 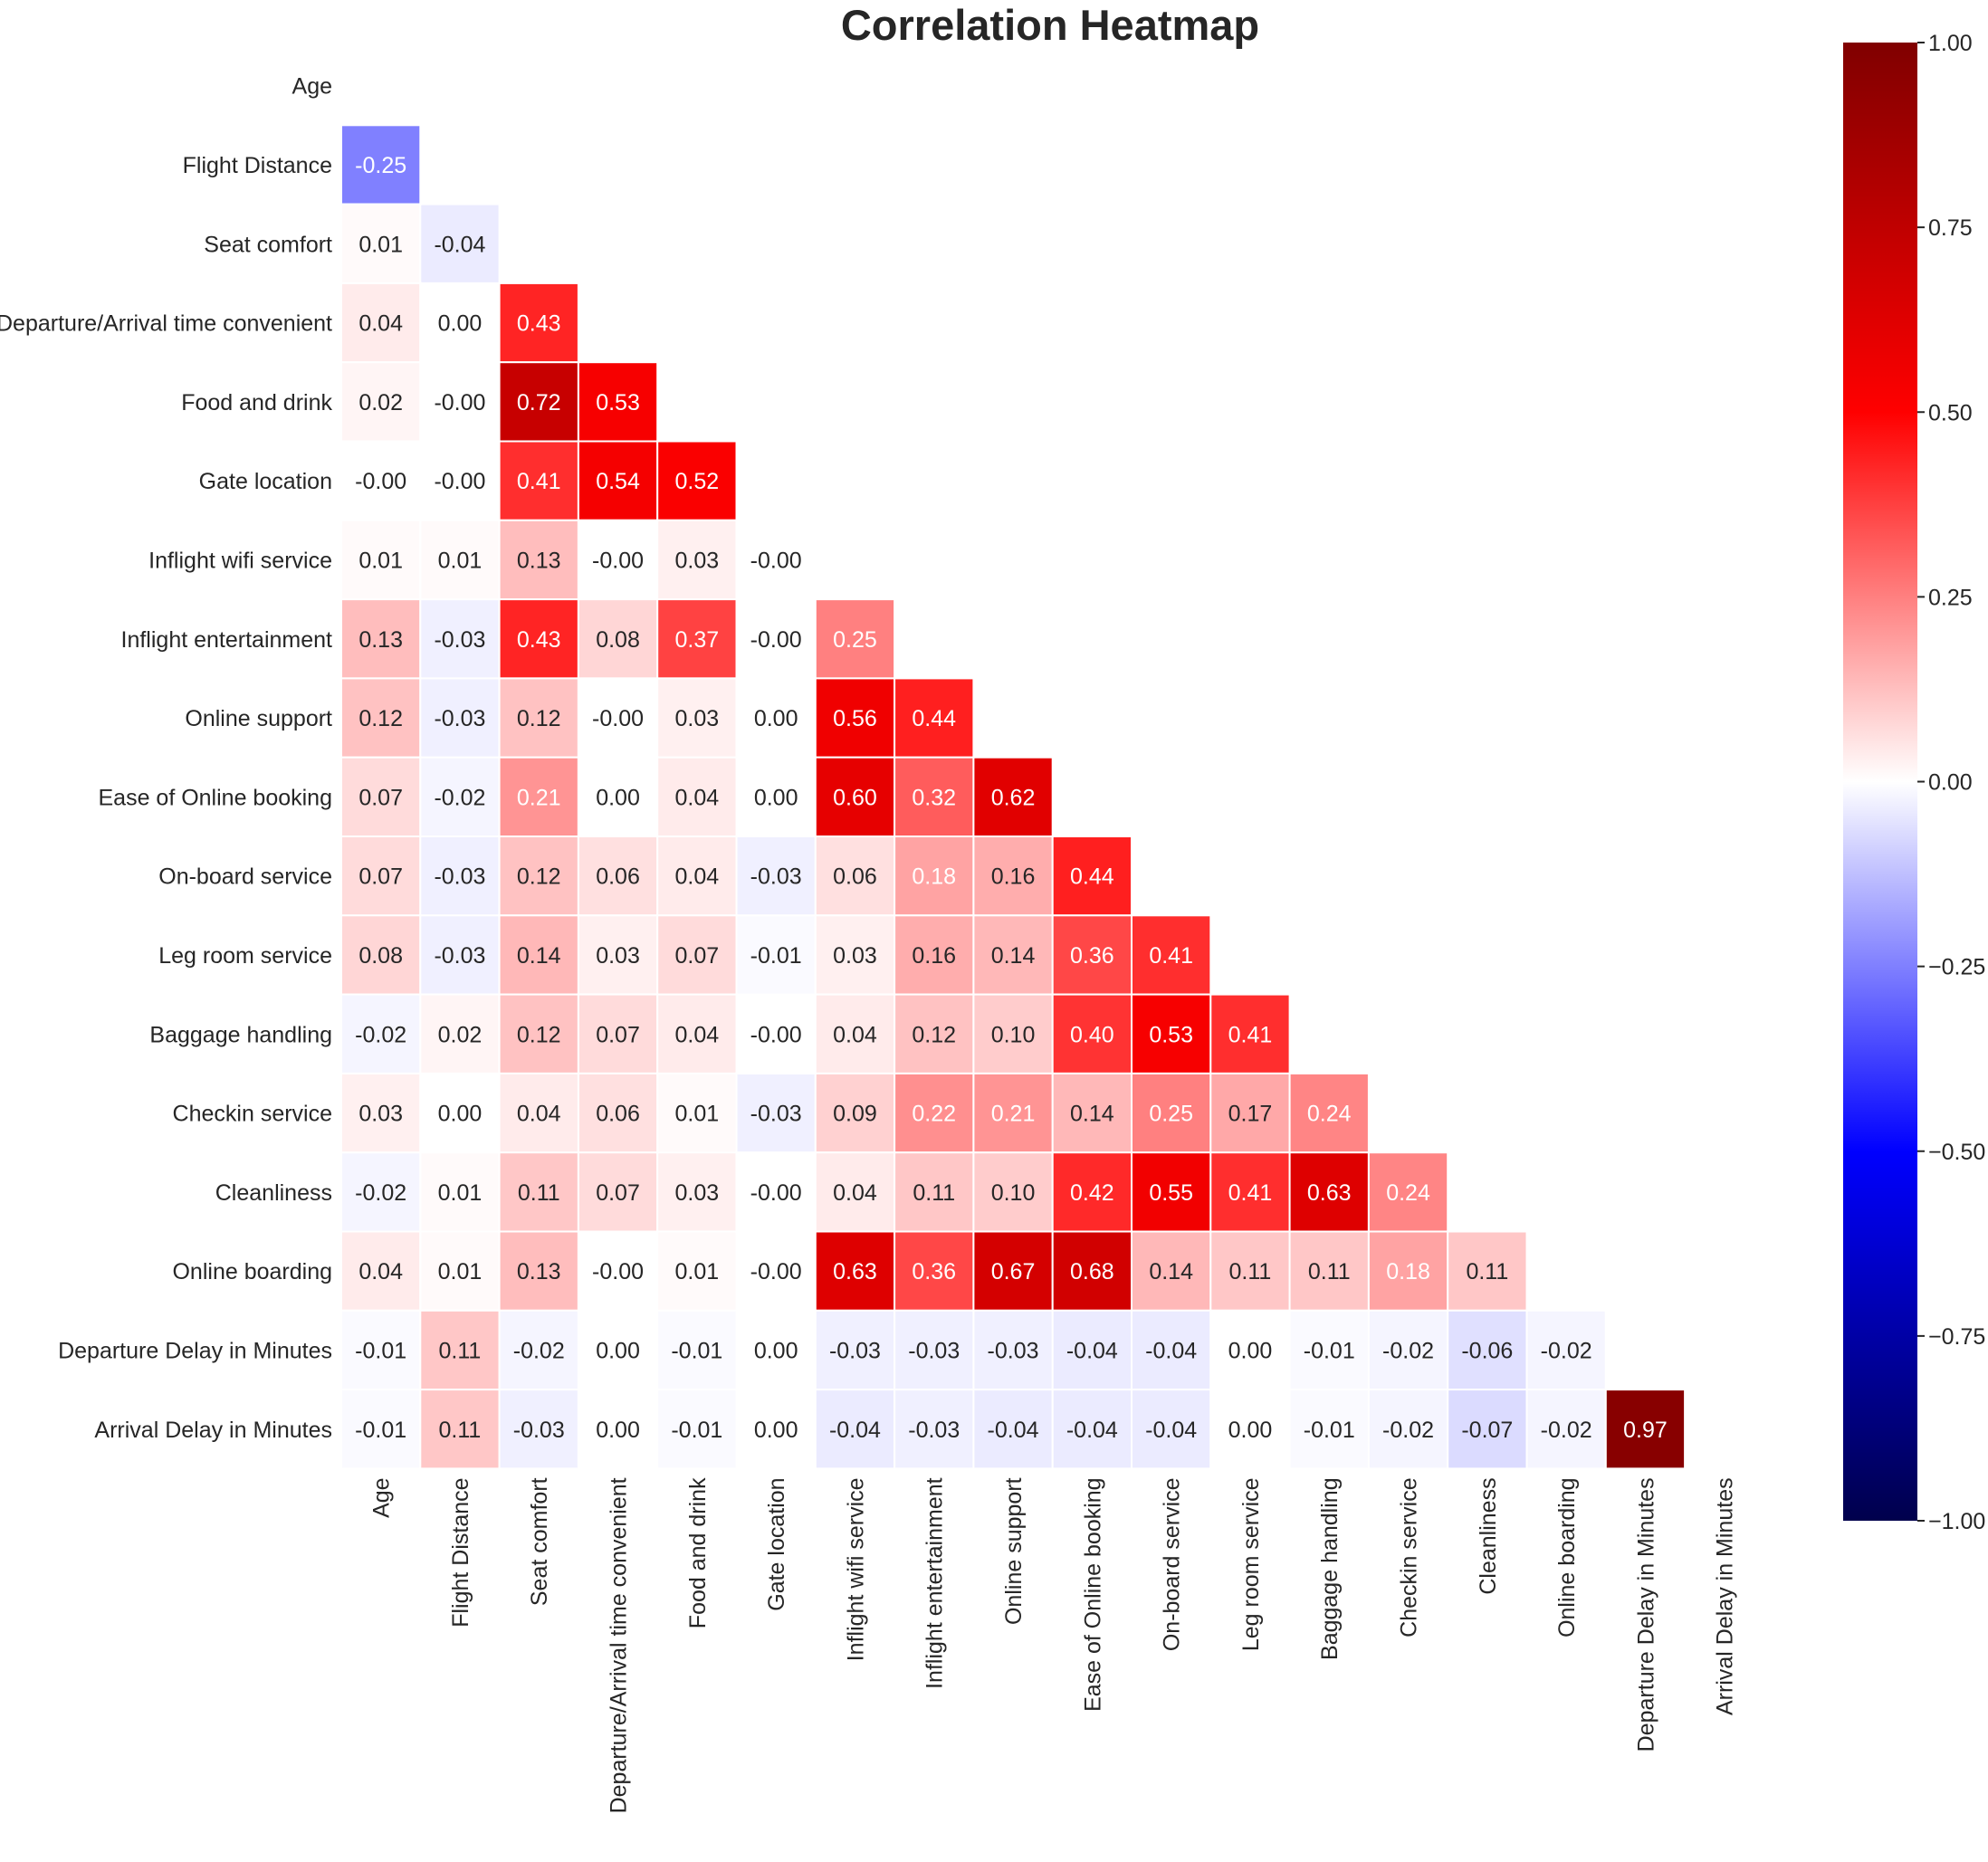 I want to click on cell-value-label: 0.41, so click(x=539, y=481).